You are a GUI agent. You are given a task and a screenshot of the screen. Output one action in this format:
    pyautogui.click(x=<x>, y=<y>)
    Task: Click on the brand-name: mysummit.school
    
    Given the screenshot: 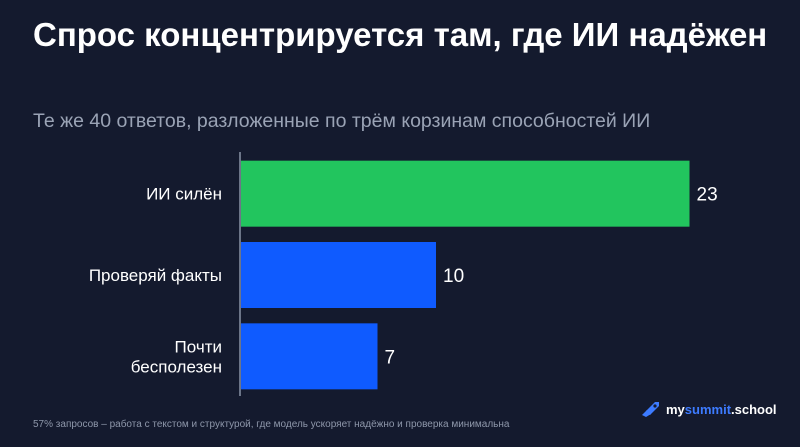 What is the action you would take?
    pyautogui.click(x=721, y=409)
    